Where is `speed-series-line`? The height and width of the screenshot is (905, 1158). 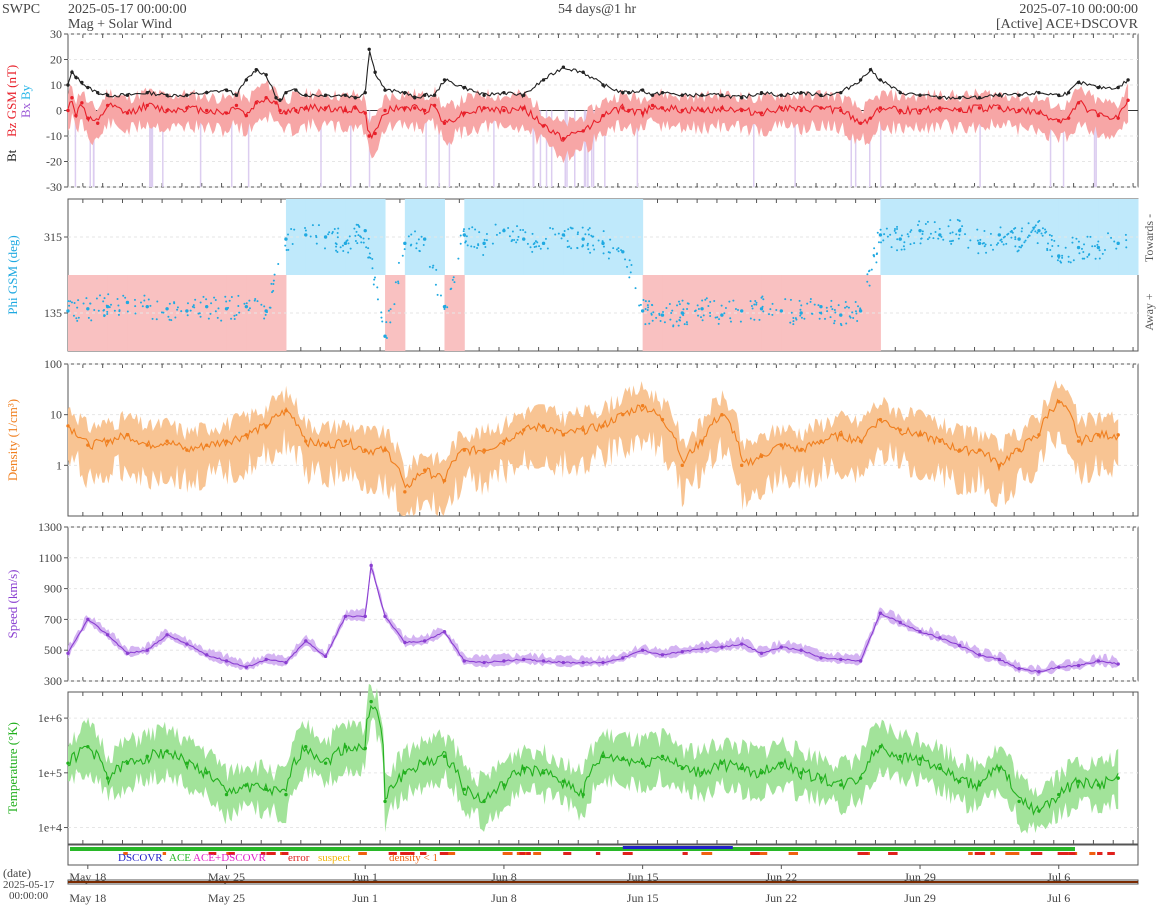
speed-series-line is located at coordinates (593, 618).